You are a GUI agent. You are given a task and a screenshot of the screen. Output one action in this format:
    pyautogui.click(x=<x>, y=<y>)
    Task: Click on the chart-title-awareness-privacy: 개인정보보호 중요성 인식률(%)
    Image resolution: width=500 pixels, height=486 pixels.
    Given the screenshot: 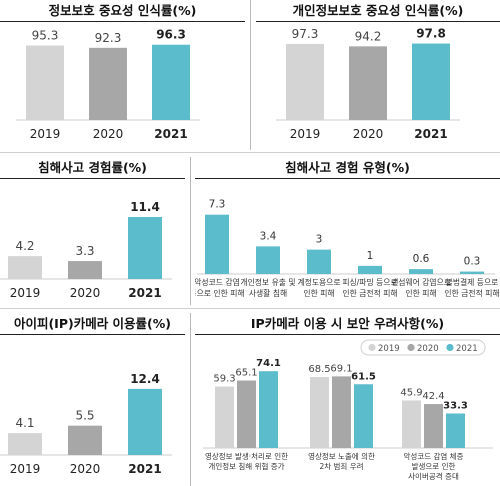 What is the action you would take?
    pyautogui.click(x=378, y=11)
    